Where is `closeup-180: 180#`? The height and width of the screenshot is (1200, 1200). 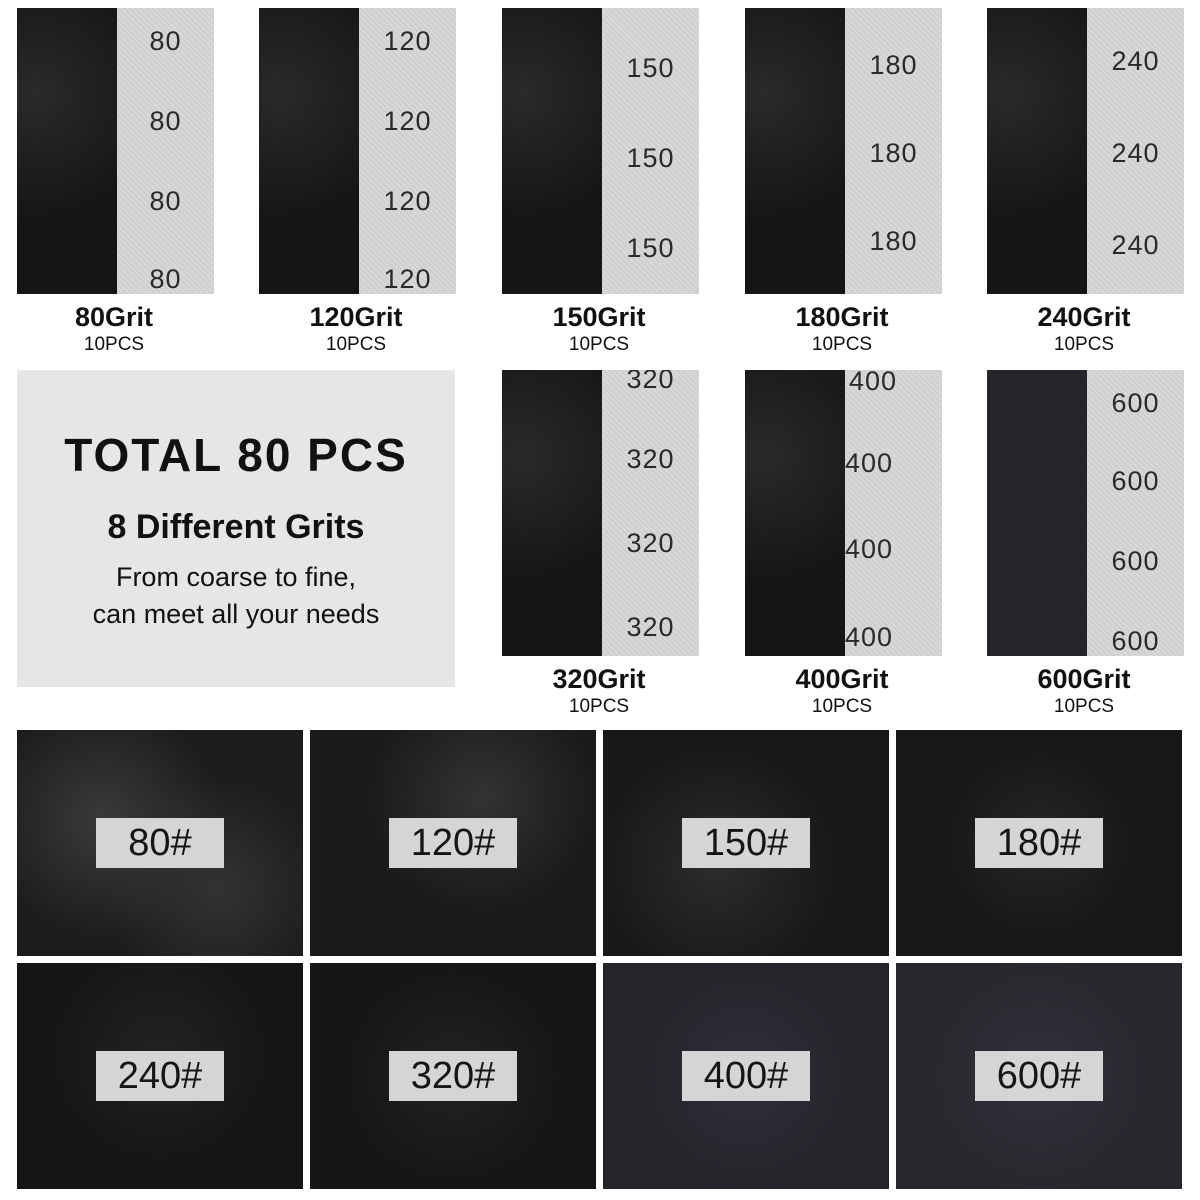
closeup-180: 180# is located at coordinates (1039, 843).